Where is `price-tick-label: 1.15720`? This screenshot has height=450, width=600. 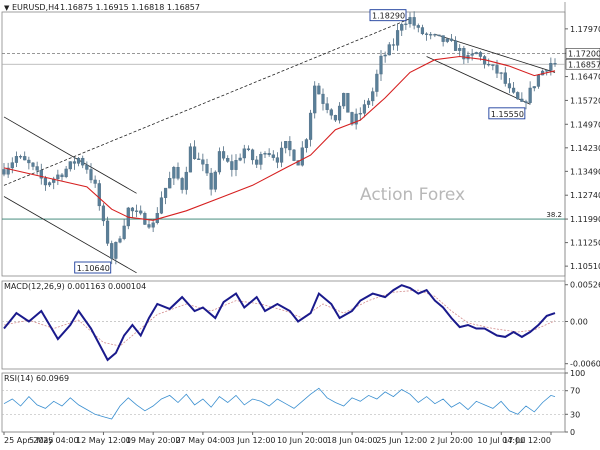
price-tick-label: 1.15720 is located at coordinates (585, 100).